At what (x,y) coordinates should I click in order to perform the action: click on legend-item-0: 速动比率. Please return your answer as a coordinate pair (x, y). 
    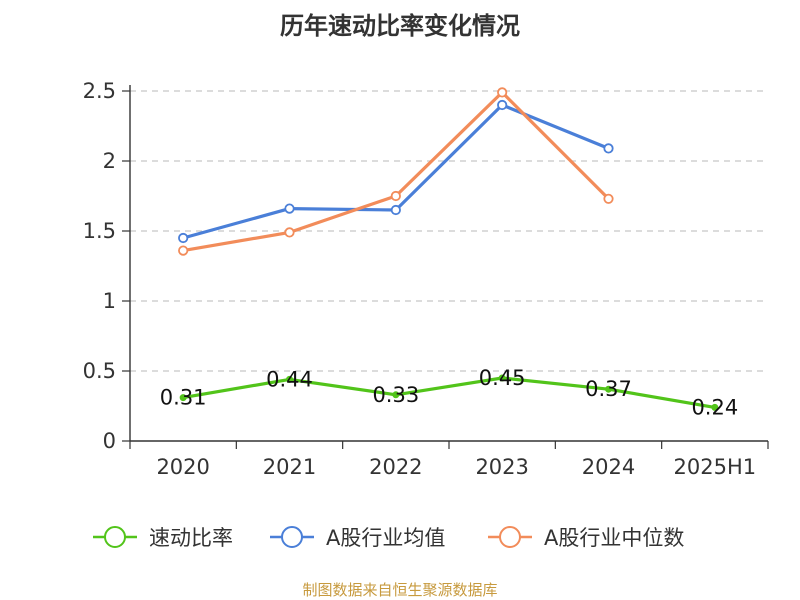
    Looking at the image, I should click on (163, 538).